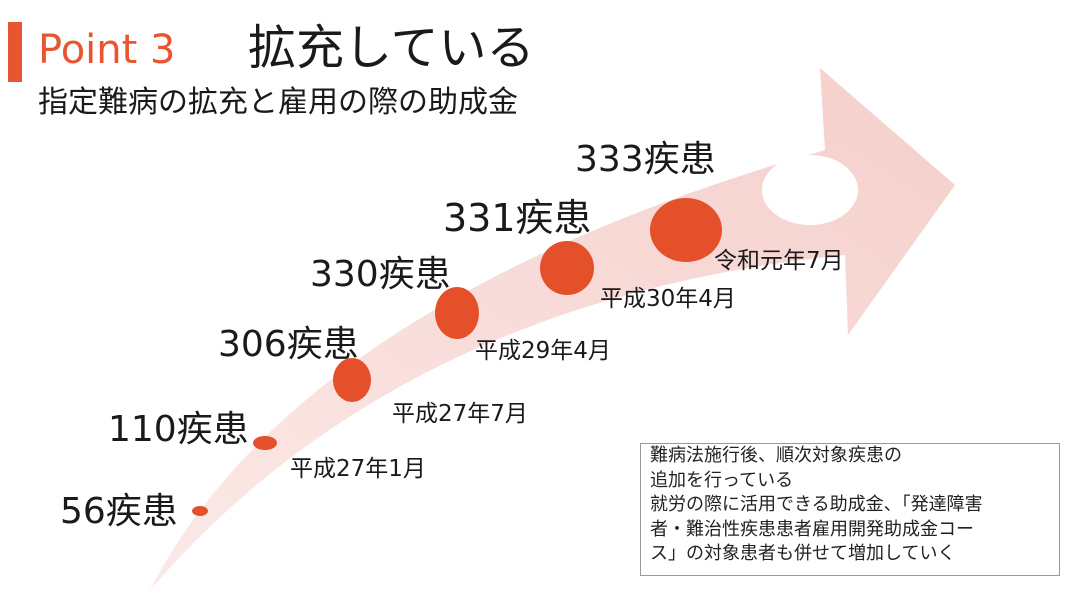 This screenshot has width=1083, height=609. I want to click on note-line: 者・難治性疾患患者雇用開発助成金コー, so click(812, 529).